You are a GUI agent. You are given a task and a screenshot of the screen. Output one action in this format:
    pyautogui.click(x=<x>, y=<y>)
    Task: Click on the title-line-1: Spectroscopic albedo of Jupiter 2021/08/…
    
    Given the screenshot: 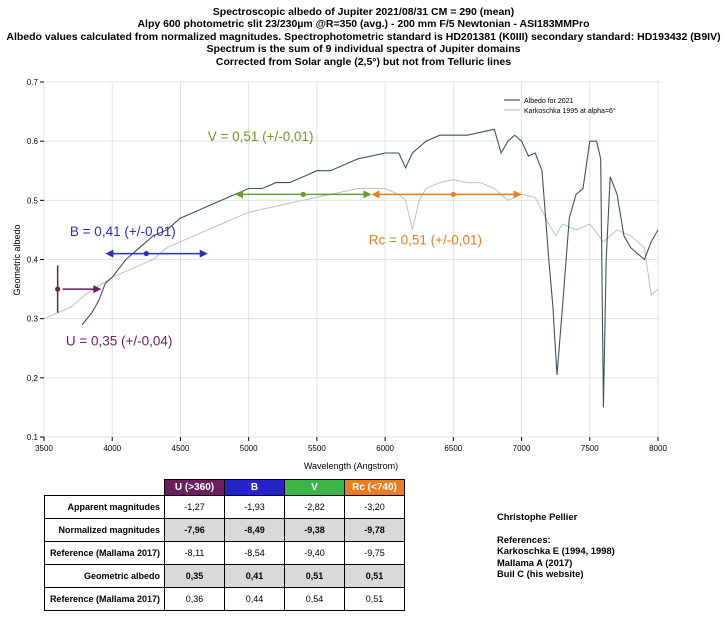 What is the action you would take?
    pyautogui.click(x=363, y=12)
    